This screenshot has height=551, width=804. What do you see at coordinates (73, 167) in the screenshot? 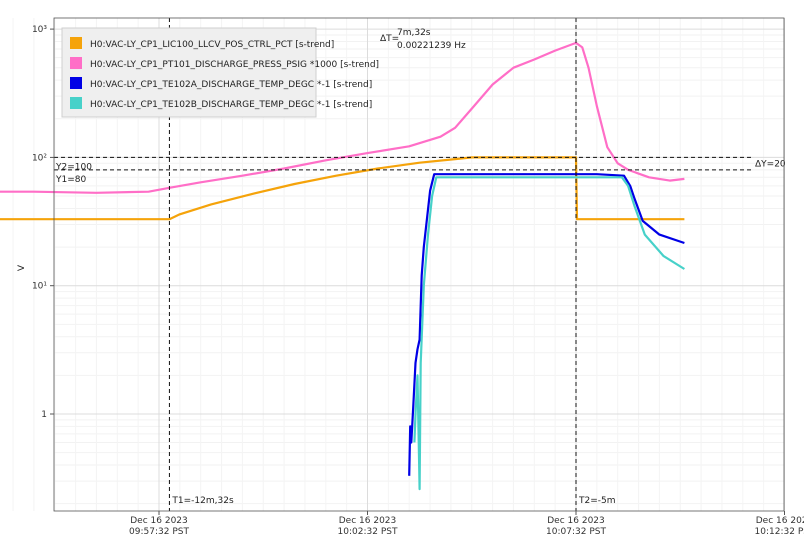
I see `cursor-y2-label: Y2=100` at bounding box center [73, 167].